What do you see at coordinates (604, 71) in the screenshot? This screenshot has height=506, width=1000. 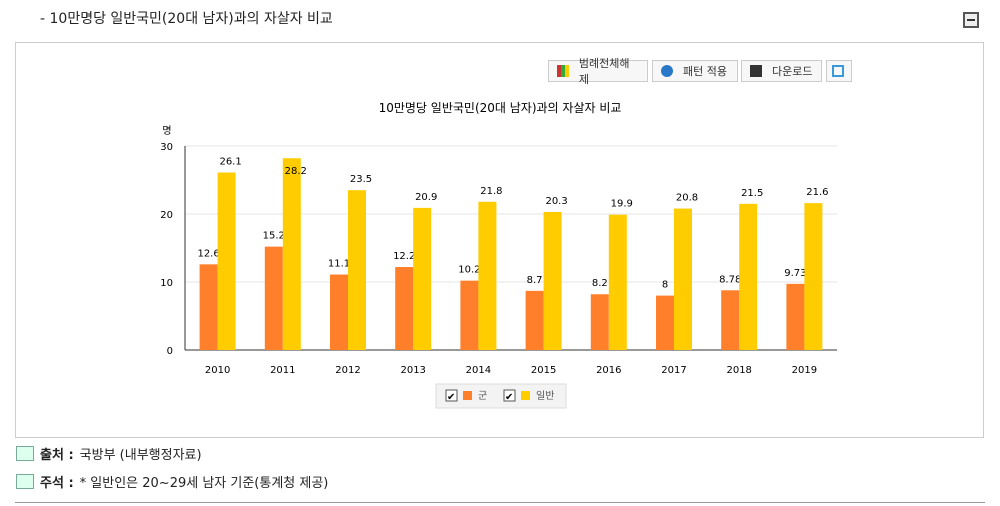 I see `legend-off-label: 범례전체해제` at bounding box center [604, 71].